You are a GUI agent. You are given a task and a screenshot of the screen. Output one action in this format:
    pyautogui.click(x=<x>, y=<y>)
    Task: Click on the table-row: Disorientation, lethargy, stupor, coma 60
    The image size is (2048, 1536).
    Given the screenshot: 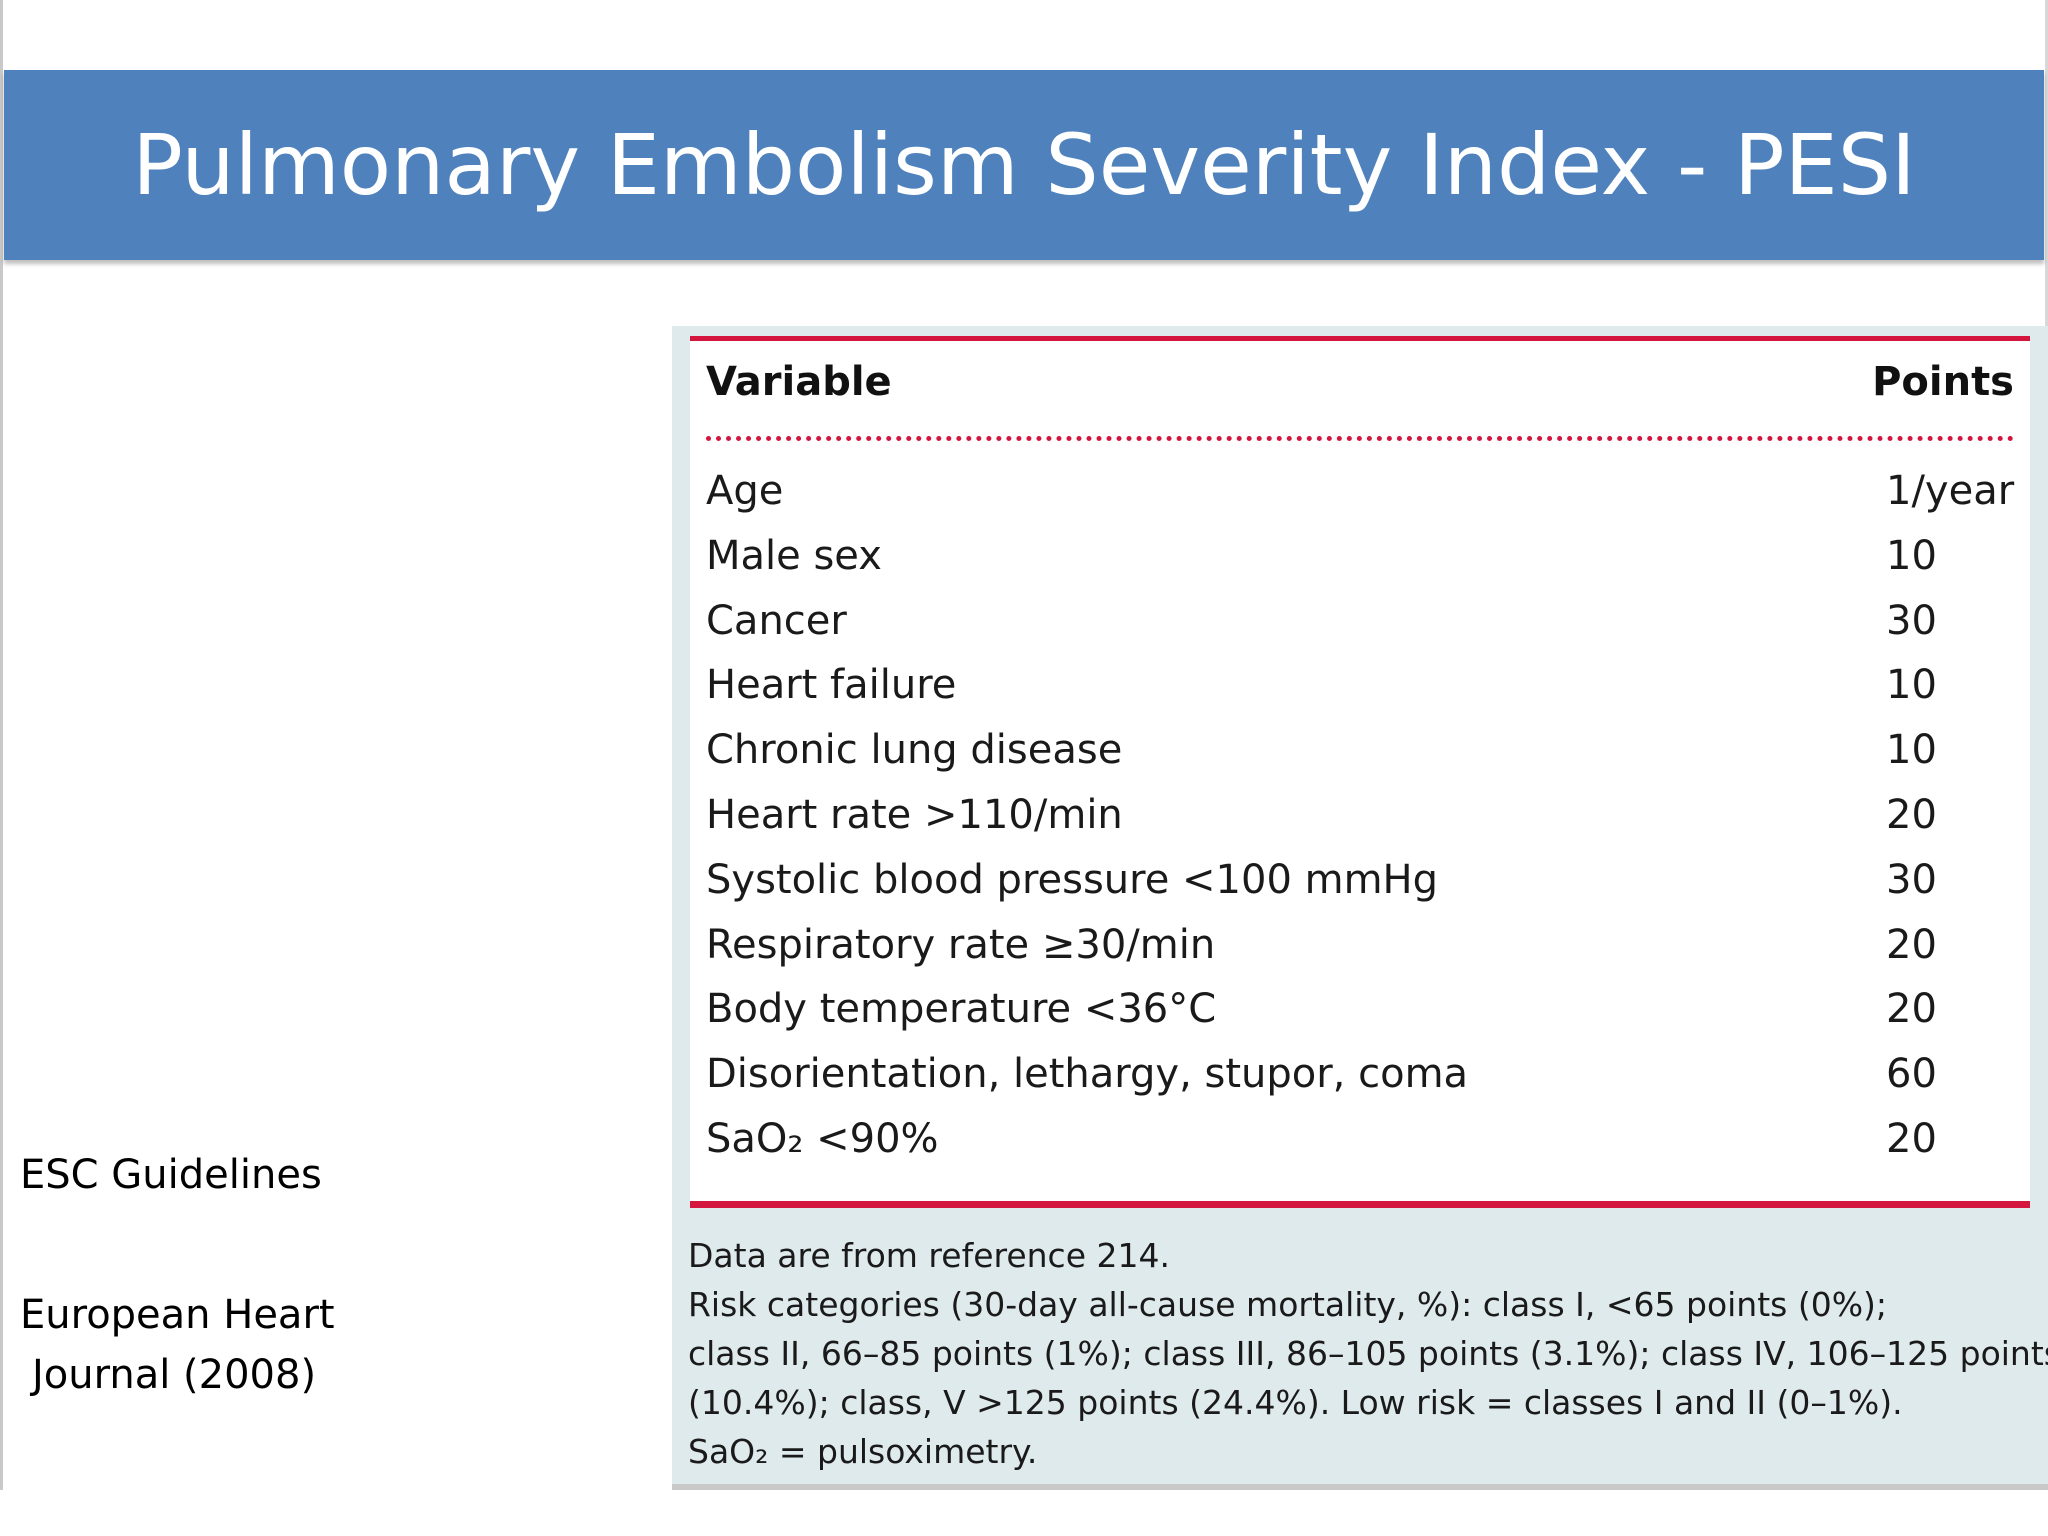 What is the action you would take?
    pyautogui.click(x=1360, y=1074)
    